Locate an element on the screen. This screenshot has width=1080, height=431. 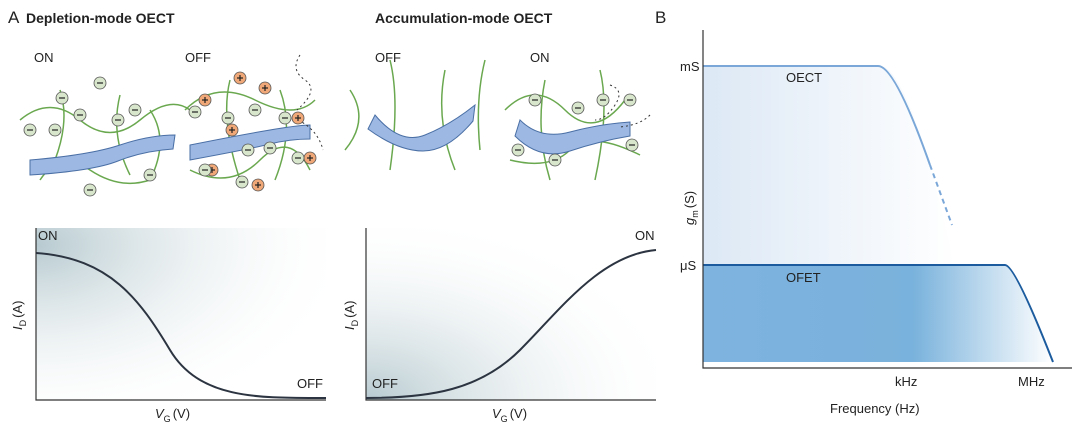
y-tick-label: μS is located at coordinates (688, 265).